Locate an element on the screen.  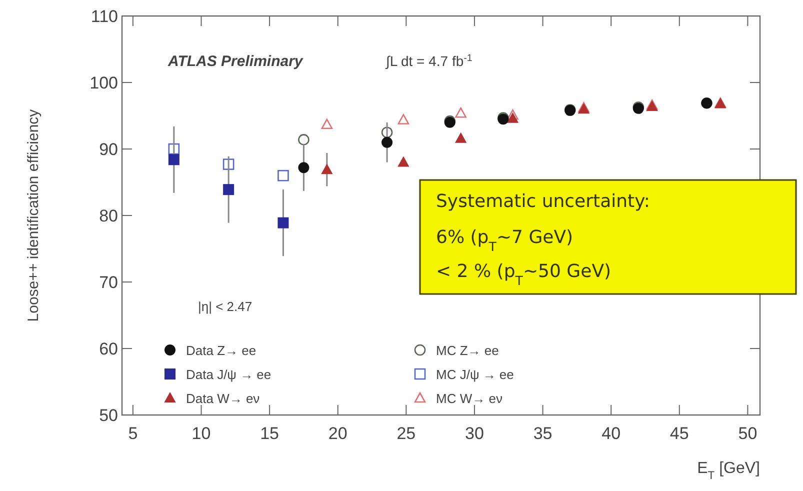
annotation: |η| < 2.47 is located at coordinates (225, 306).